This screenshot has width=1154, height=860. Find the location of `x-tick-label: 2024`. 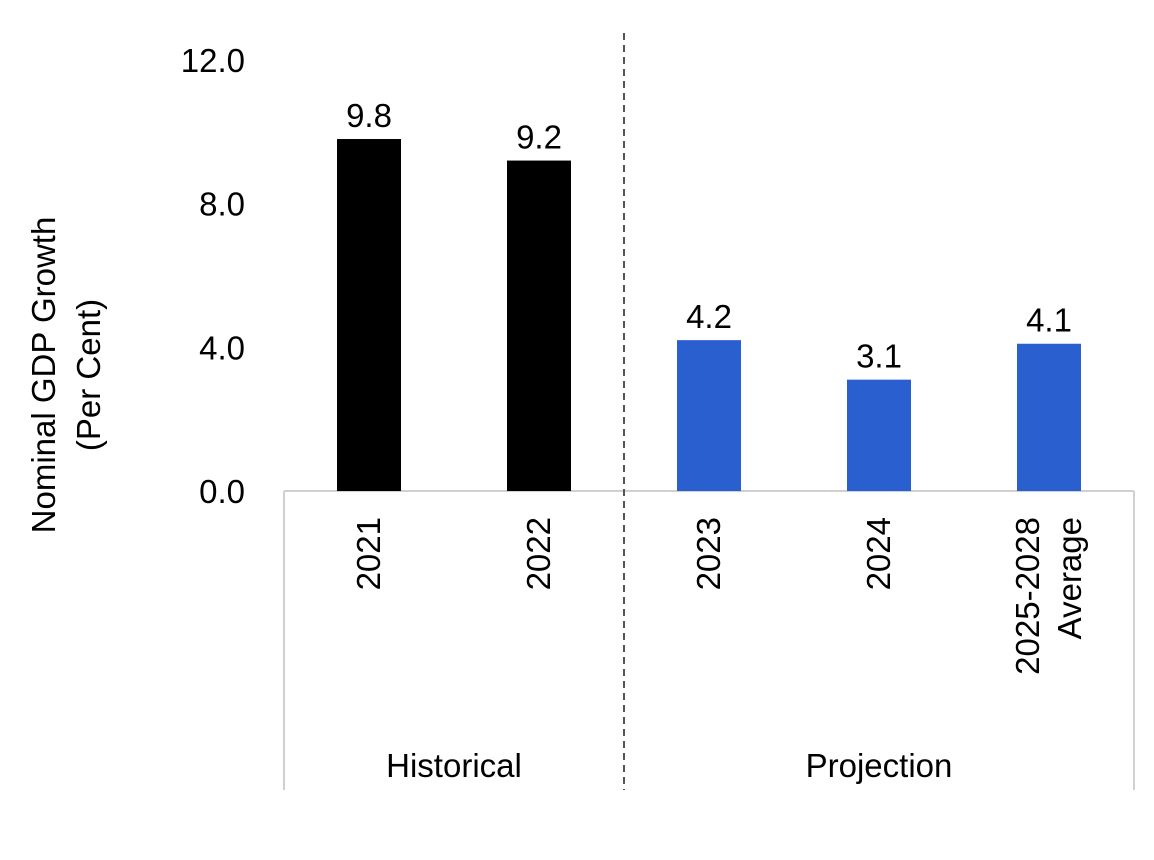

x-tick-label: 2024 is located at coordinates (878, 553).